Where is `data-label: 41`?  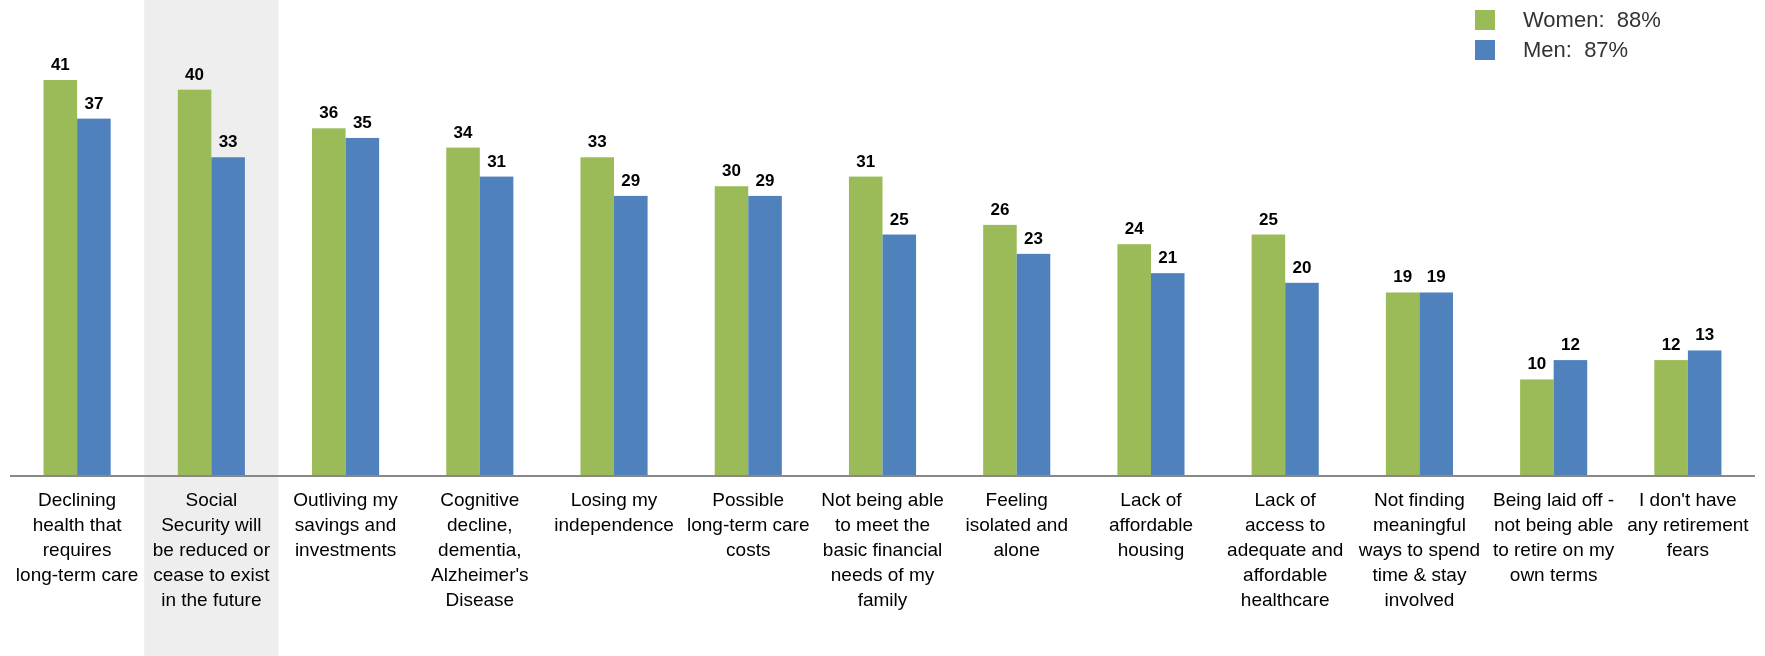
data-label: 41 is located at coordinates (60, 64).